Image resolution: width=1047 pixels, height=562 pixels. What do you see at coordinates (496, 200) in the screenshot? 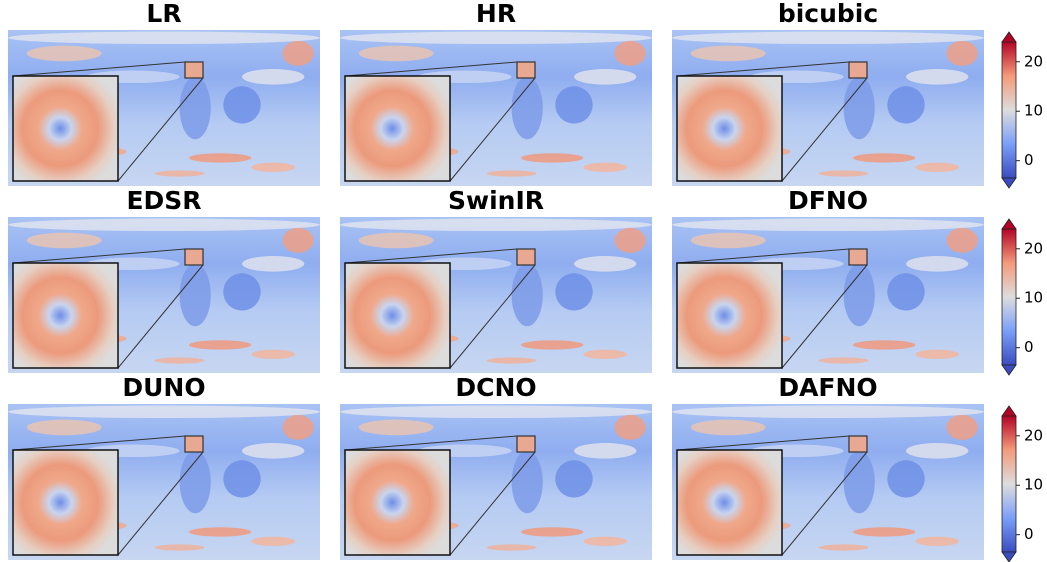
I see `panel-title: SwinIR` at bounding box center [496, 200].